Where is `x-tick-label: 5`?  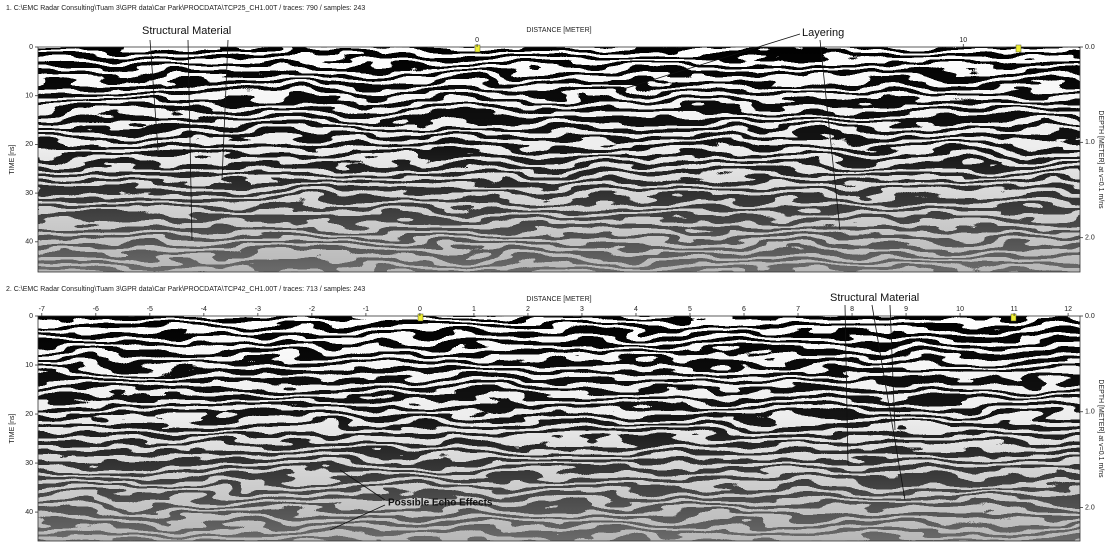 x-tick-label: 5 is located at coordinates (690, 309).